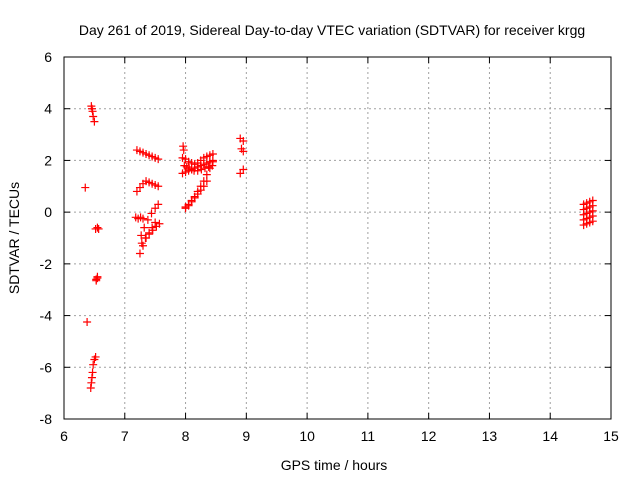  Describe the element at coordinates (46, 238) in the screenshot. I see `y-tick-labels: -8 -6 -4 -2 0 2 4 6` at that location.